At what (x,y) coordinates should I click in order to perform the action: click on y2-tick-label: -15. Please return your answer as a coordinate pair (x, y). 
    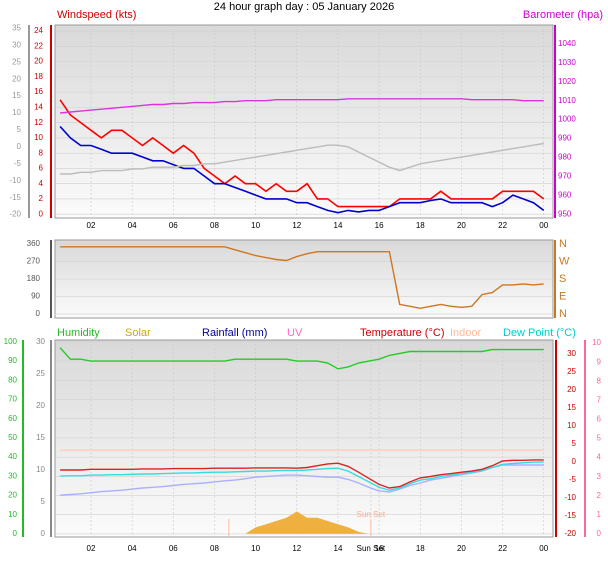
    Looking at the image, I should click on (570, 515).